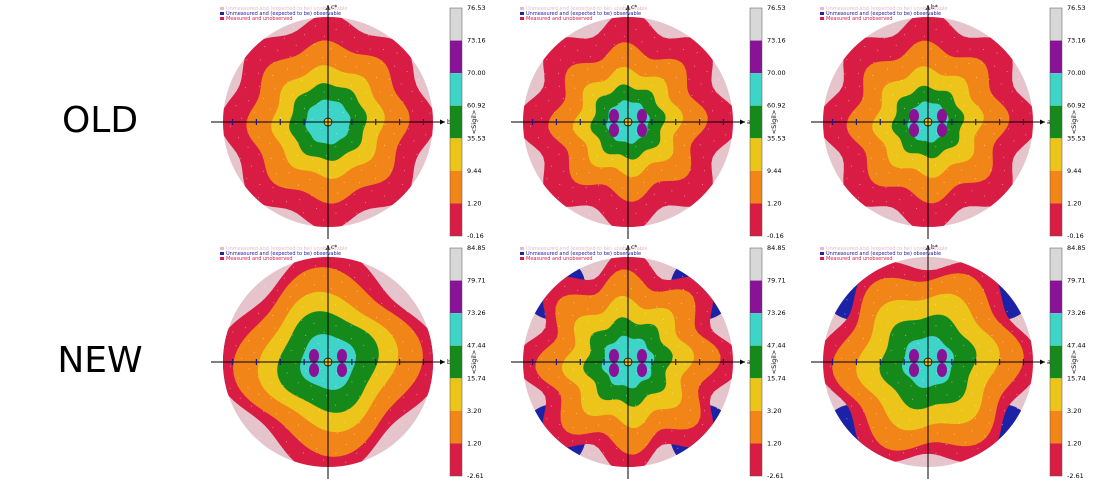  Describe the element at coordinates (100, 120) in the screenshot. I see `row-label-old: OLD` at that location.